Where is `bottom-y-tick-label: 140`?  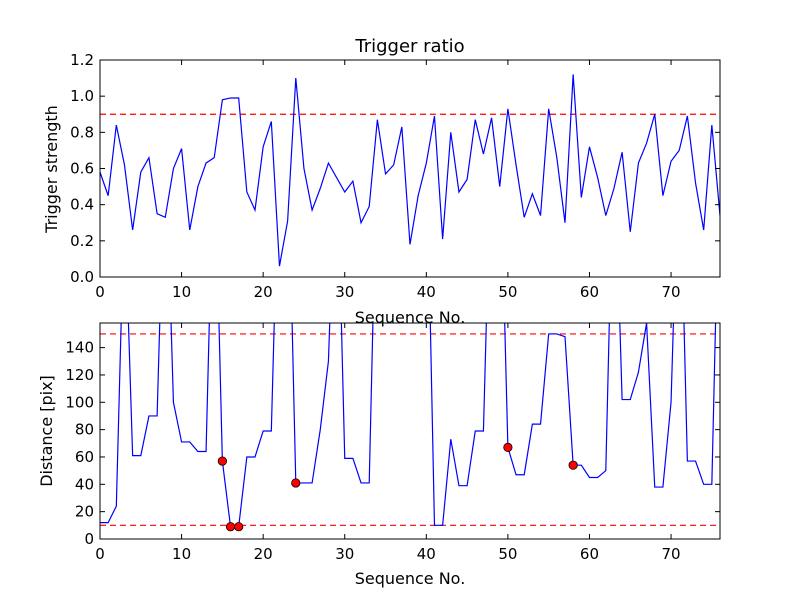 bottom-y-tick-label: 140 is located at coordinates (79, 348).